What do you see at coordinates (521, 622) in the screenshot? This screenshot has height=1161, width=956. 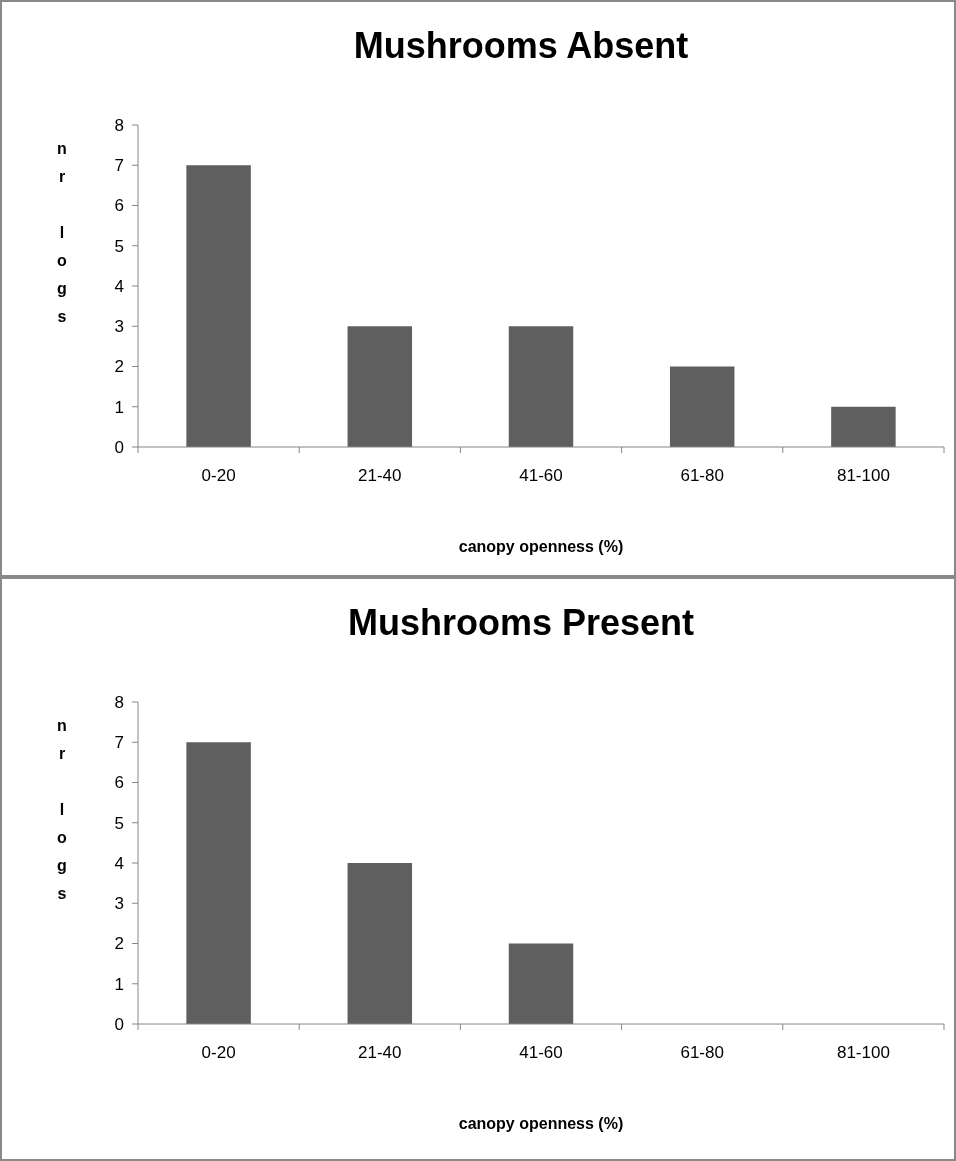 I see `chart-title: Mushrooms Present` at bounding box center [521, 622].